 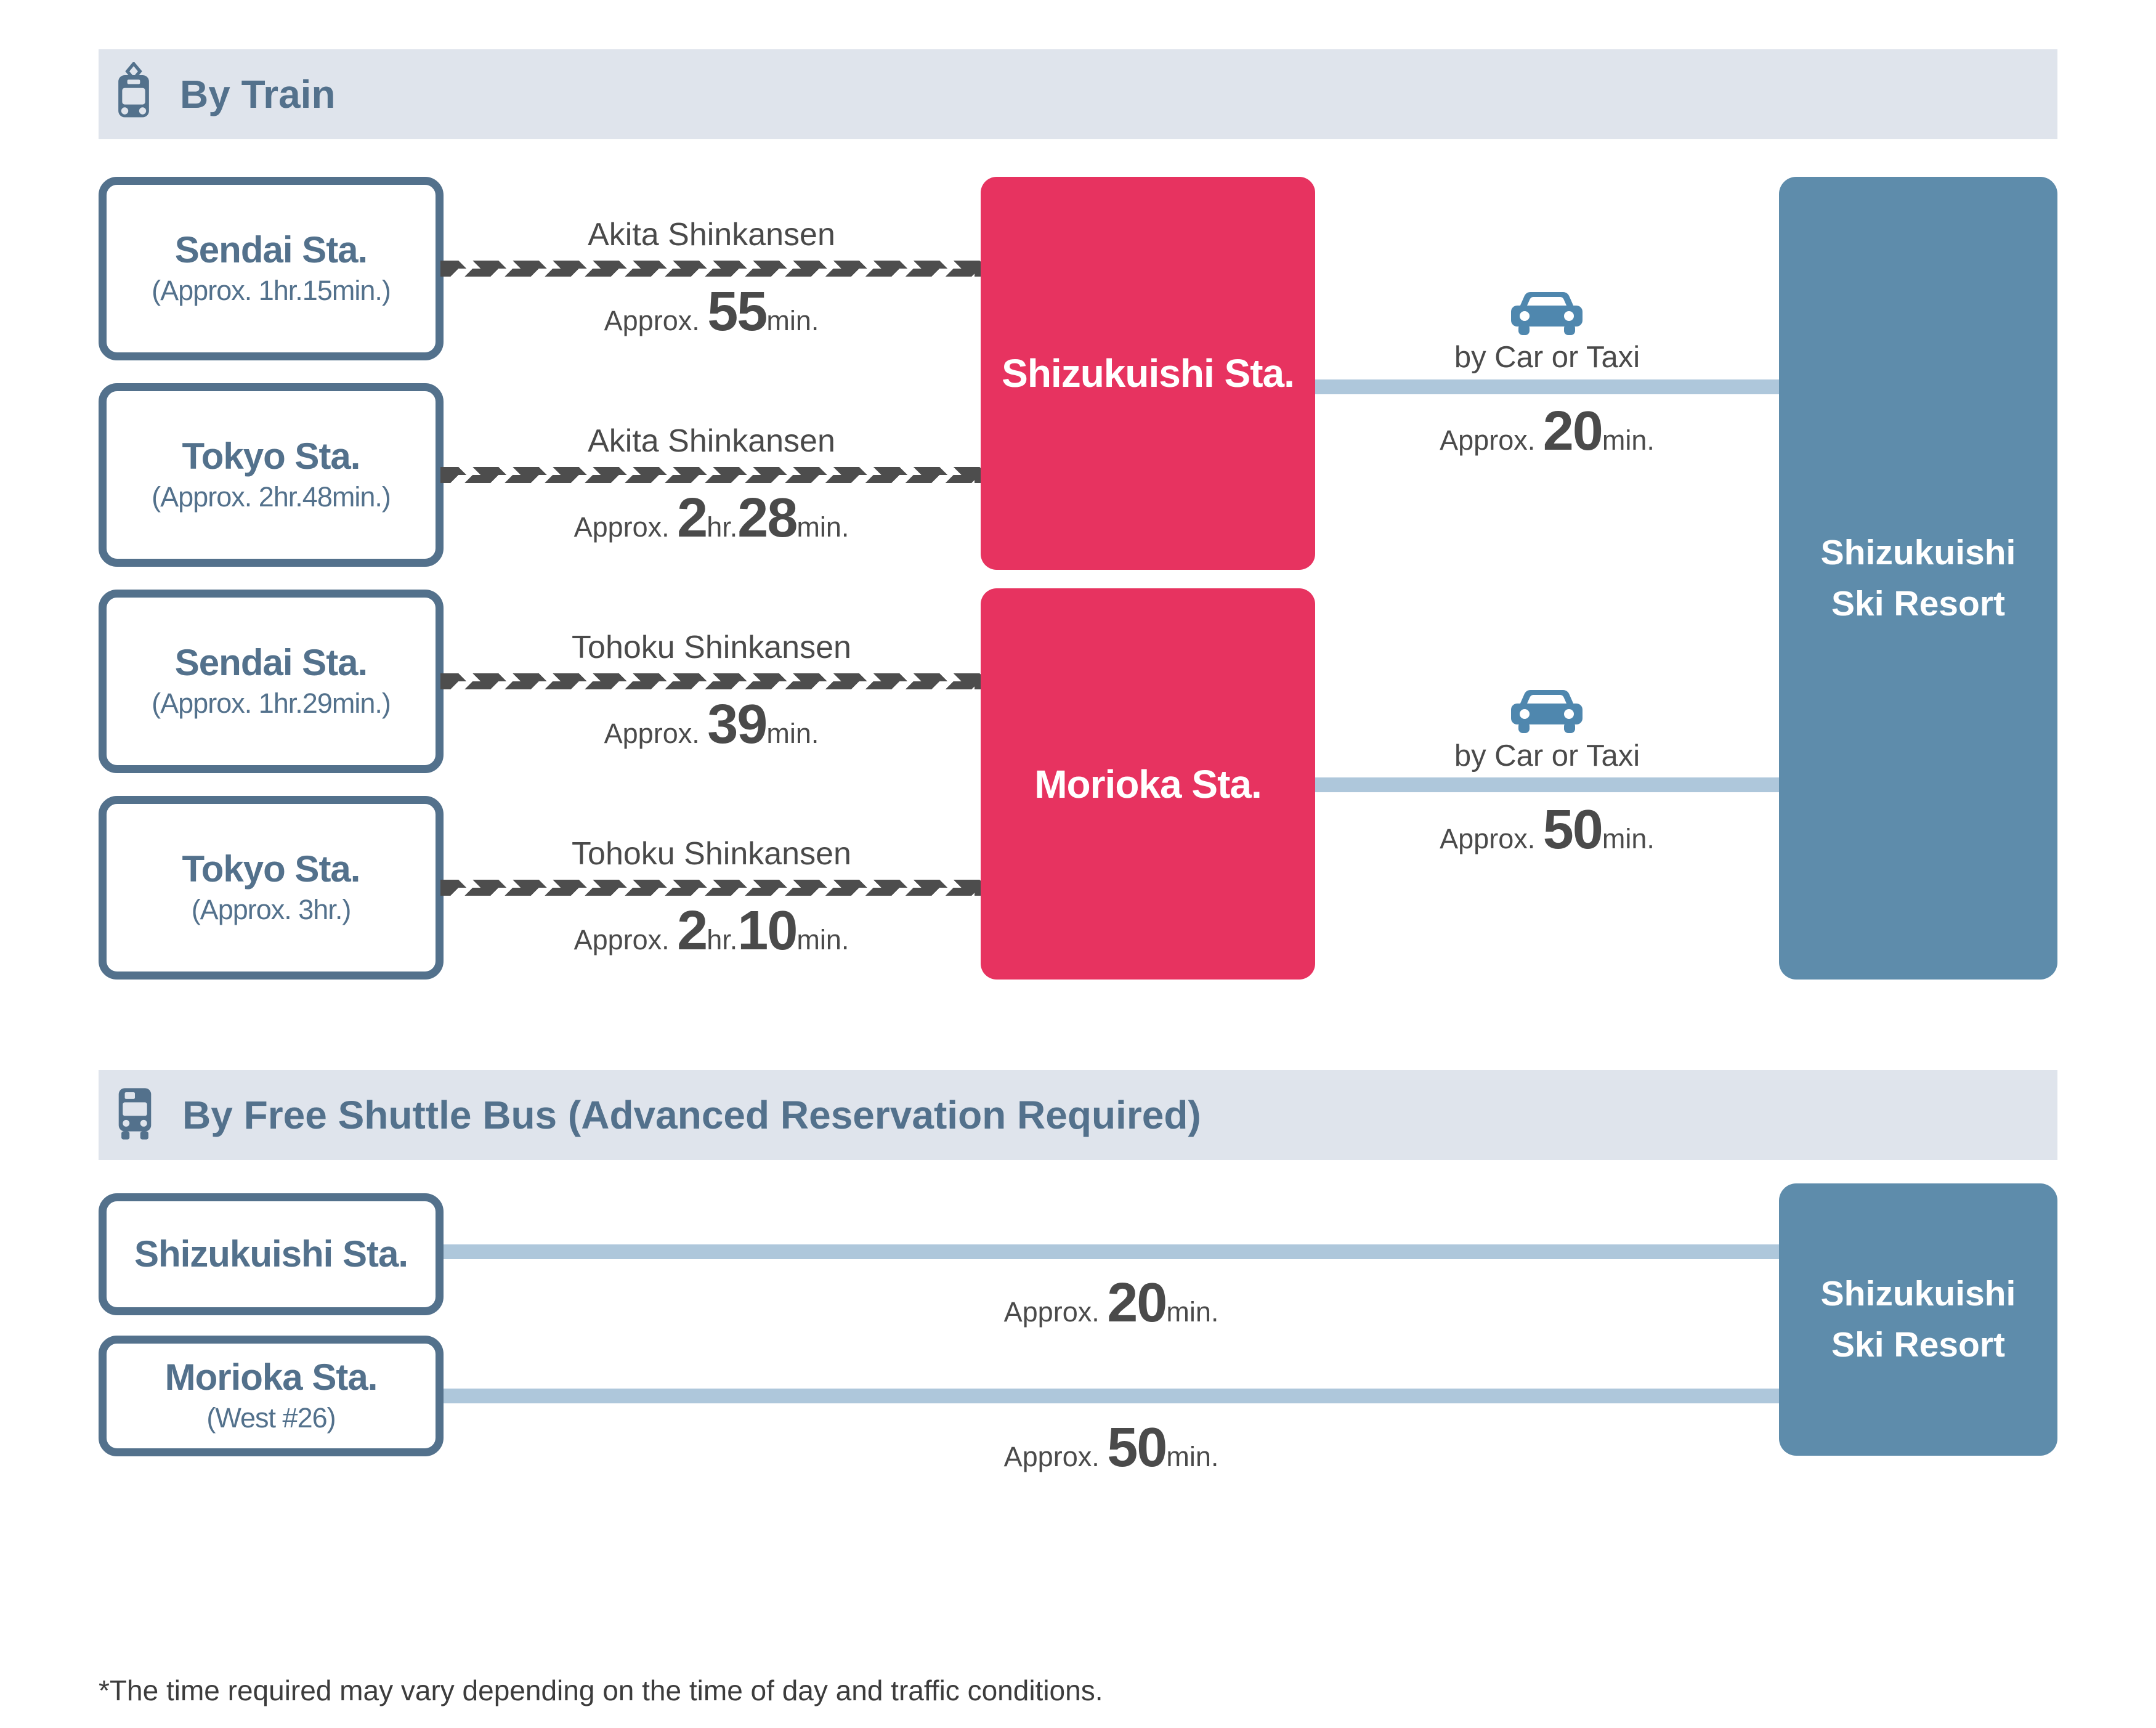 What do you see at coordinates (271, 1377) in the screenshot?
I see `station-name: Morioka Sta.` at bounding box center [271, 1377].